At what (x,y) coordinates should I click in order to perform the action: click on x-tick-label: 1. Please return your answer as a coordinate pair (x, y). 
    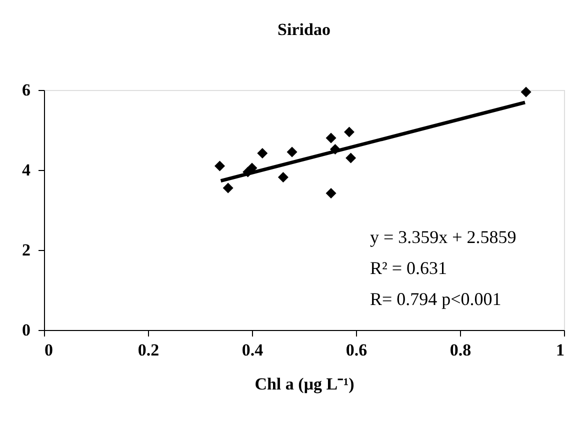
    Looking at the image, I should click on (560, 350).